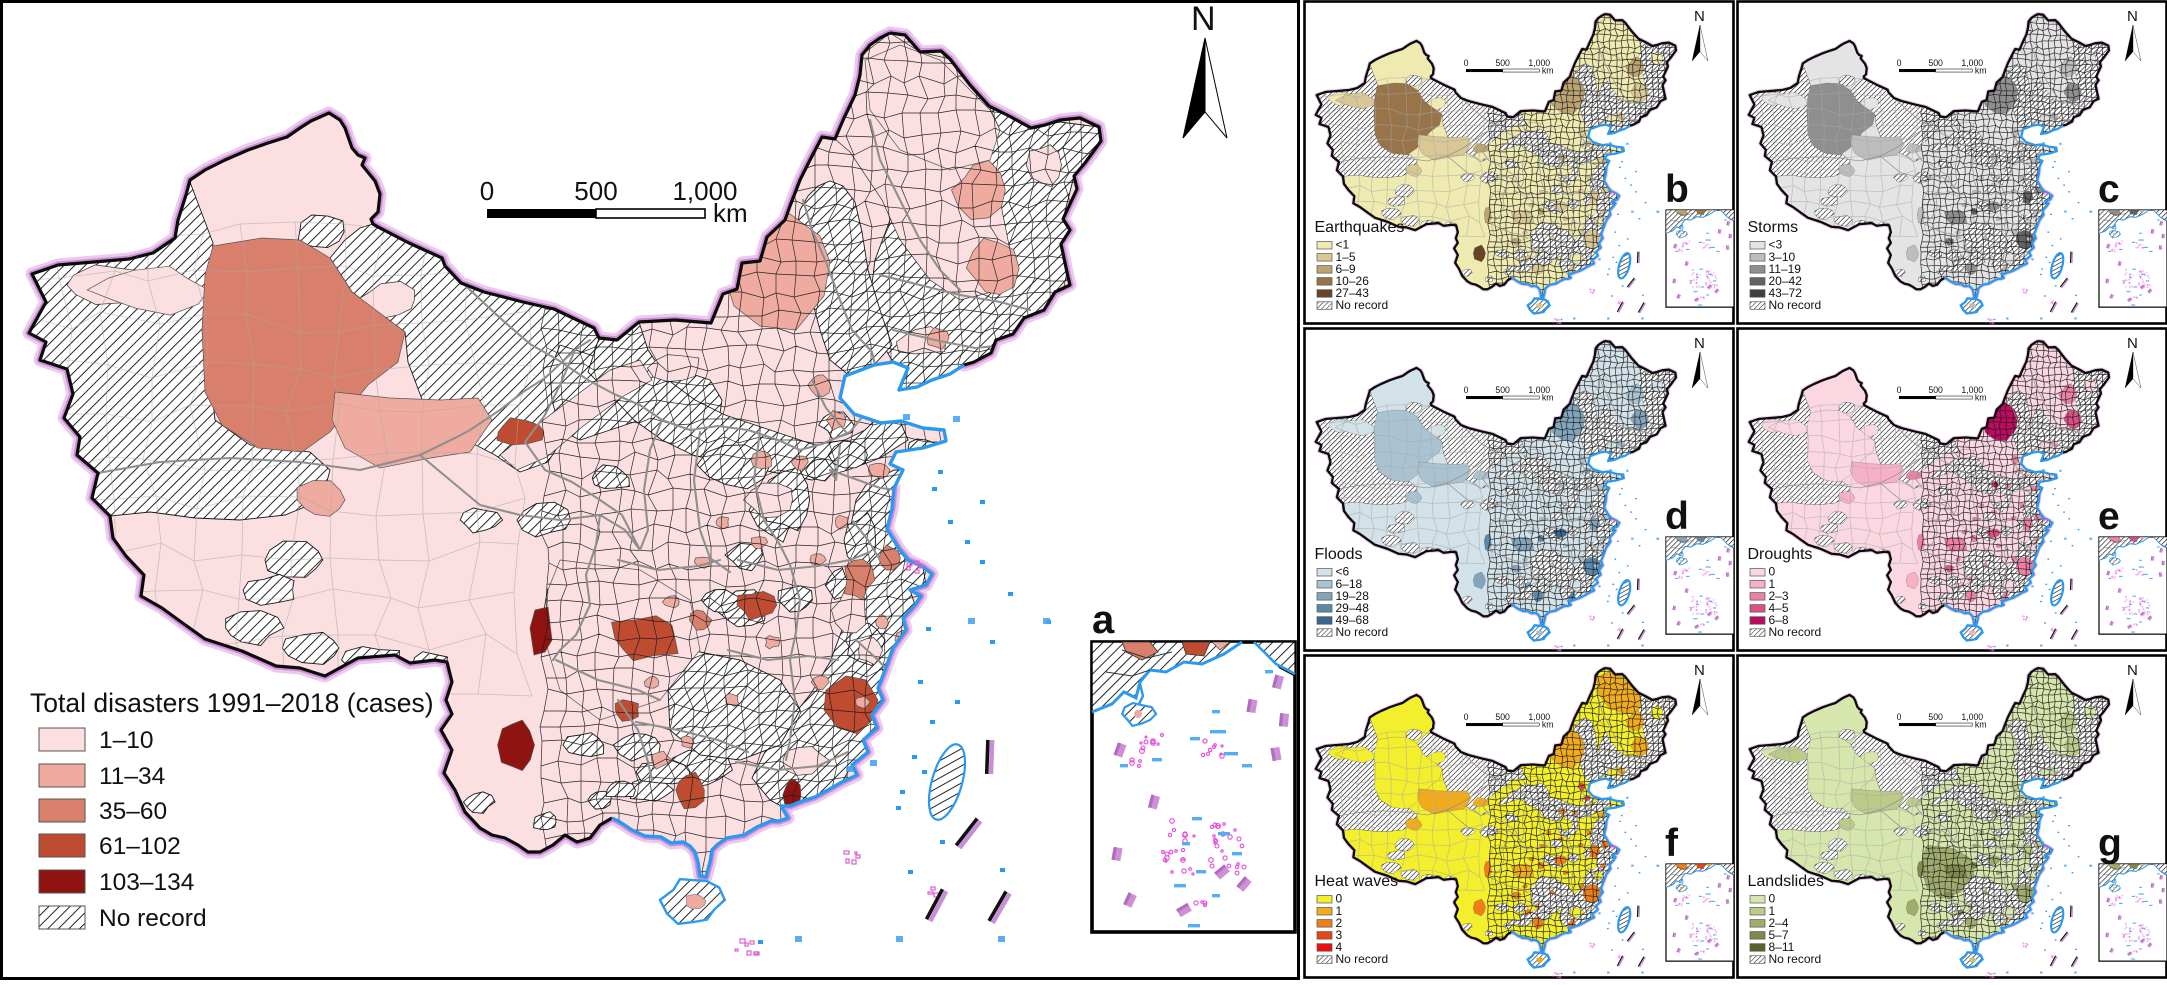 Image resolution: width=2167 pixels, height=985 pixels. Describe the element at coordinates (1349, 584) in the screenshot. I see `svg-text: 6–18` at that location.